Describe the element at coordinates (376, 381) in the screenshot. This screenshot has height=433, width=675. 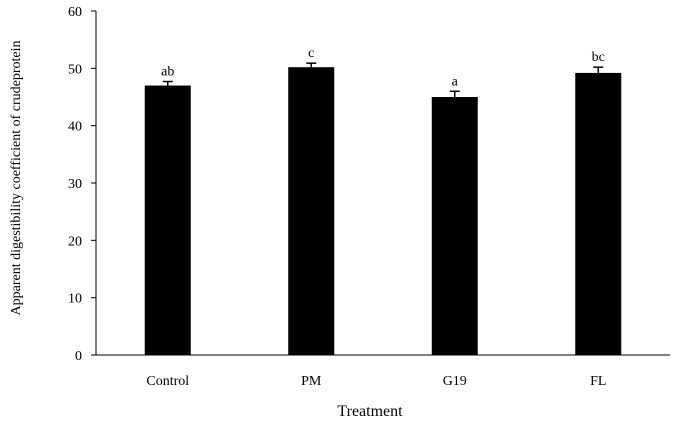
I see `x-tick-labels: Control PM G19 FL` at that location.